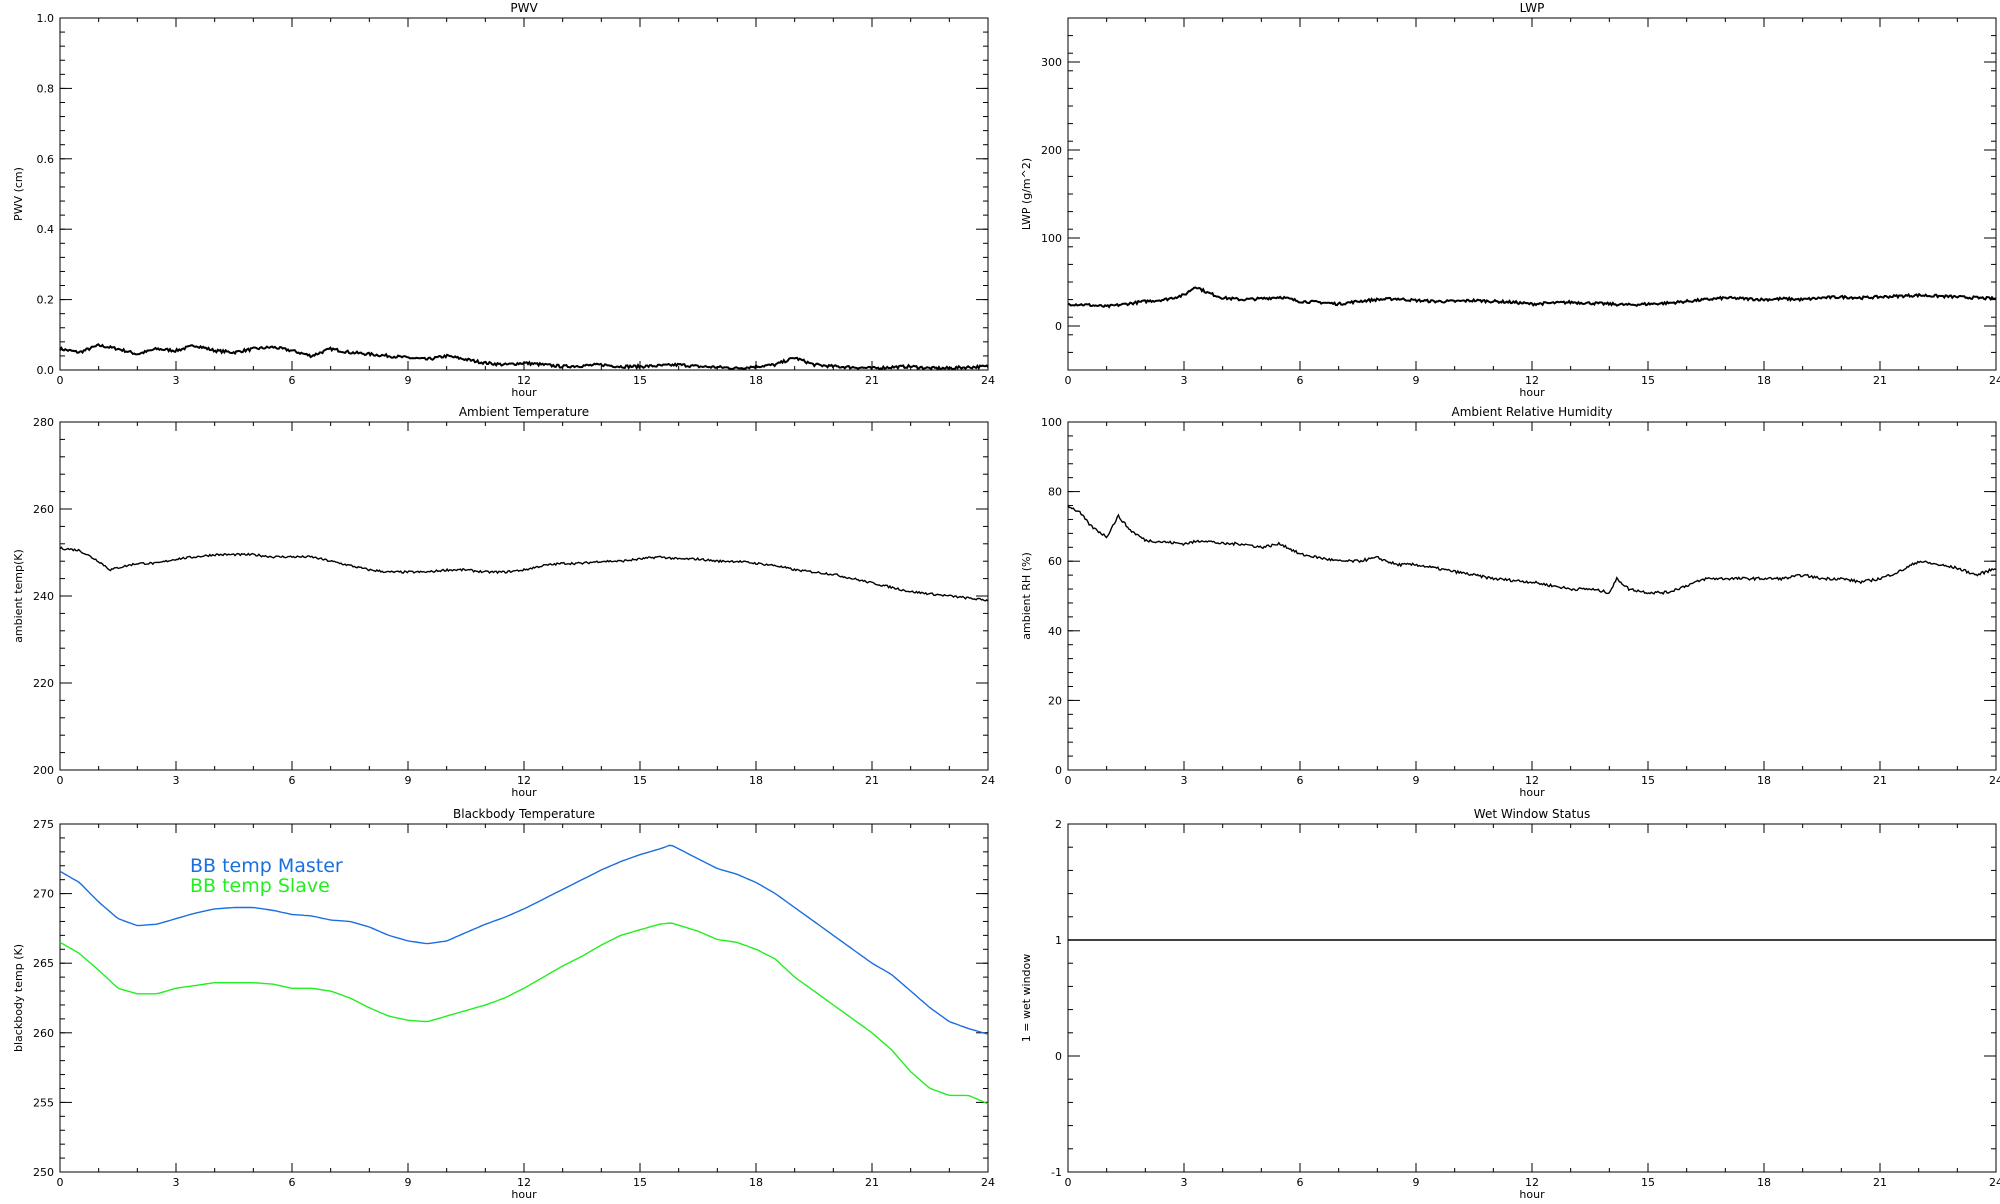 This screenshot has width=2000, height=1204. I want to click on y-tick-label: 80, so click(1055, 492).